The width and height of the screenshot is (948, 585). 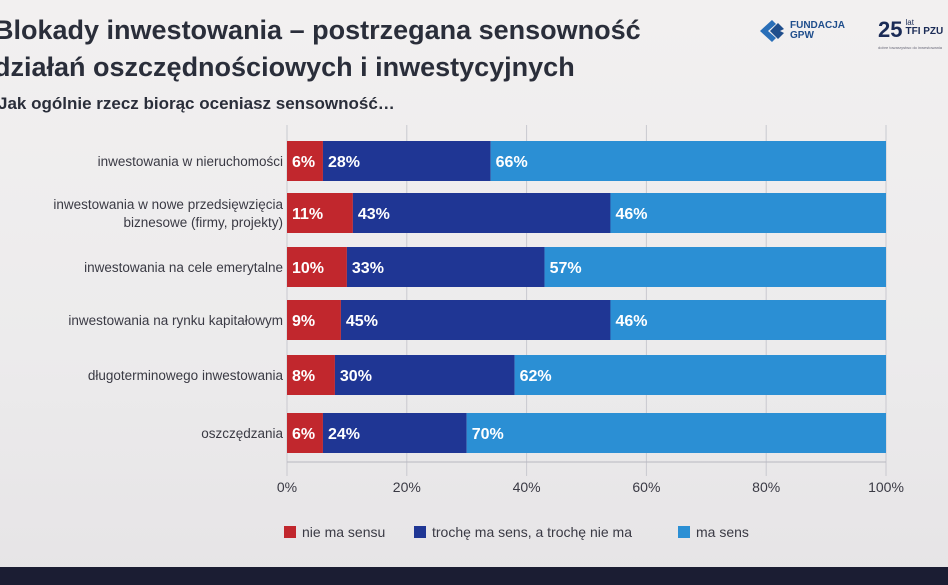 What do you see at coordinates (287, 487) in the screenshot?
I see `x-tick-label: 0%` at bounding box center [287, 487].